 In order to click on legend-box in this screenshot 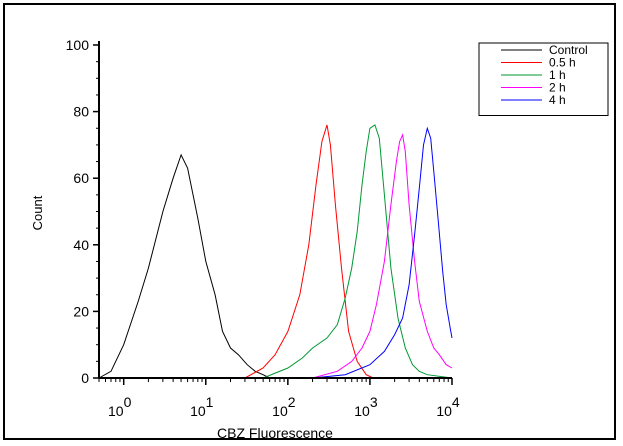, I will do `click(543, 79)`.